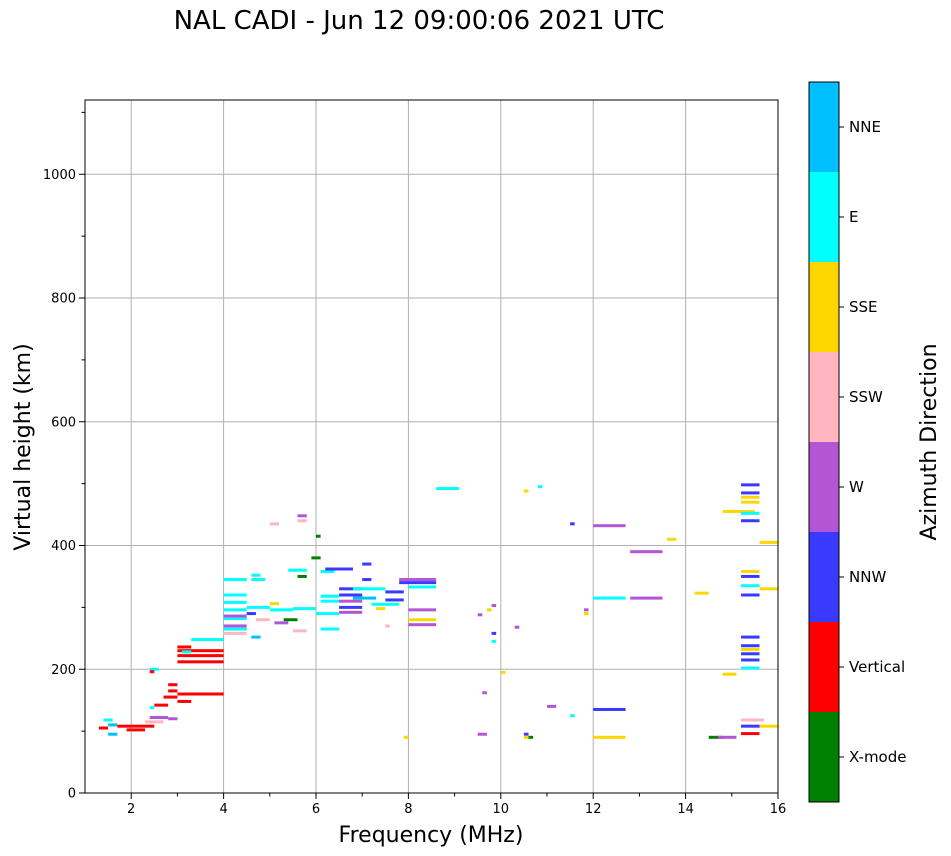 Image resolution: width=951 pixels, height=856 pixels. What do you see at coordinates (857, 442) in the screenshot?
I see `colorbar: X-mode Vertical NNW W SSW SSE E NNE` at bounding box center [857, 442].